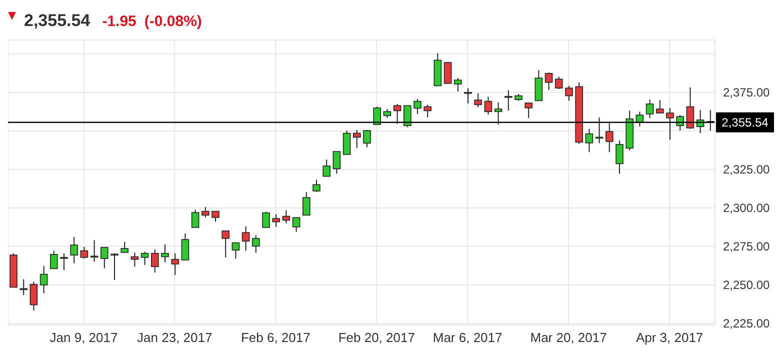 Image resolution: width=784 pixels, height=356 pixels. I want to click on y-tick-label: 2,275.00, so click(746, 247).